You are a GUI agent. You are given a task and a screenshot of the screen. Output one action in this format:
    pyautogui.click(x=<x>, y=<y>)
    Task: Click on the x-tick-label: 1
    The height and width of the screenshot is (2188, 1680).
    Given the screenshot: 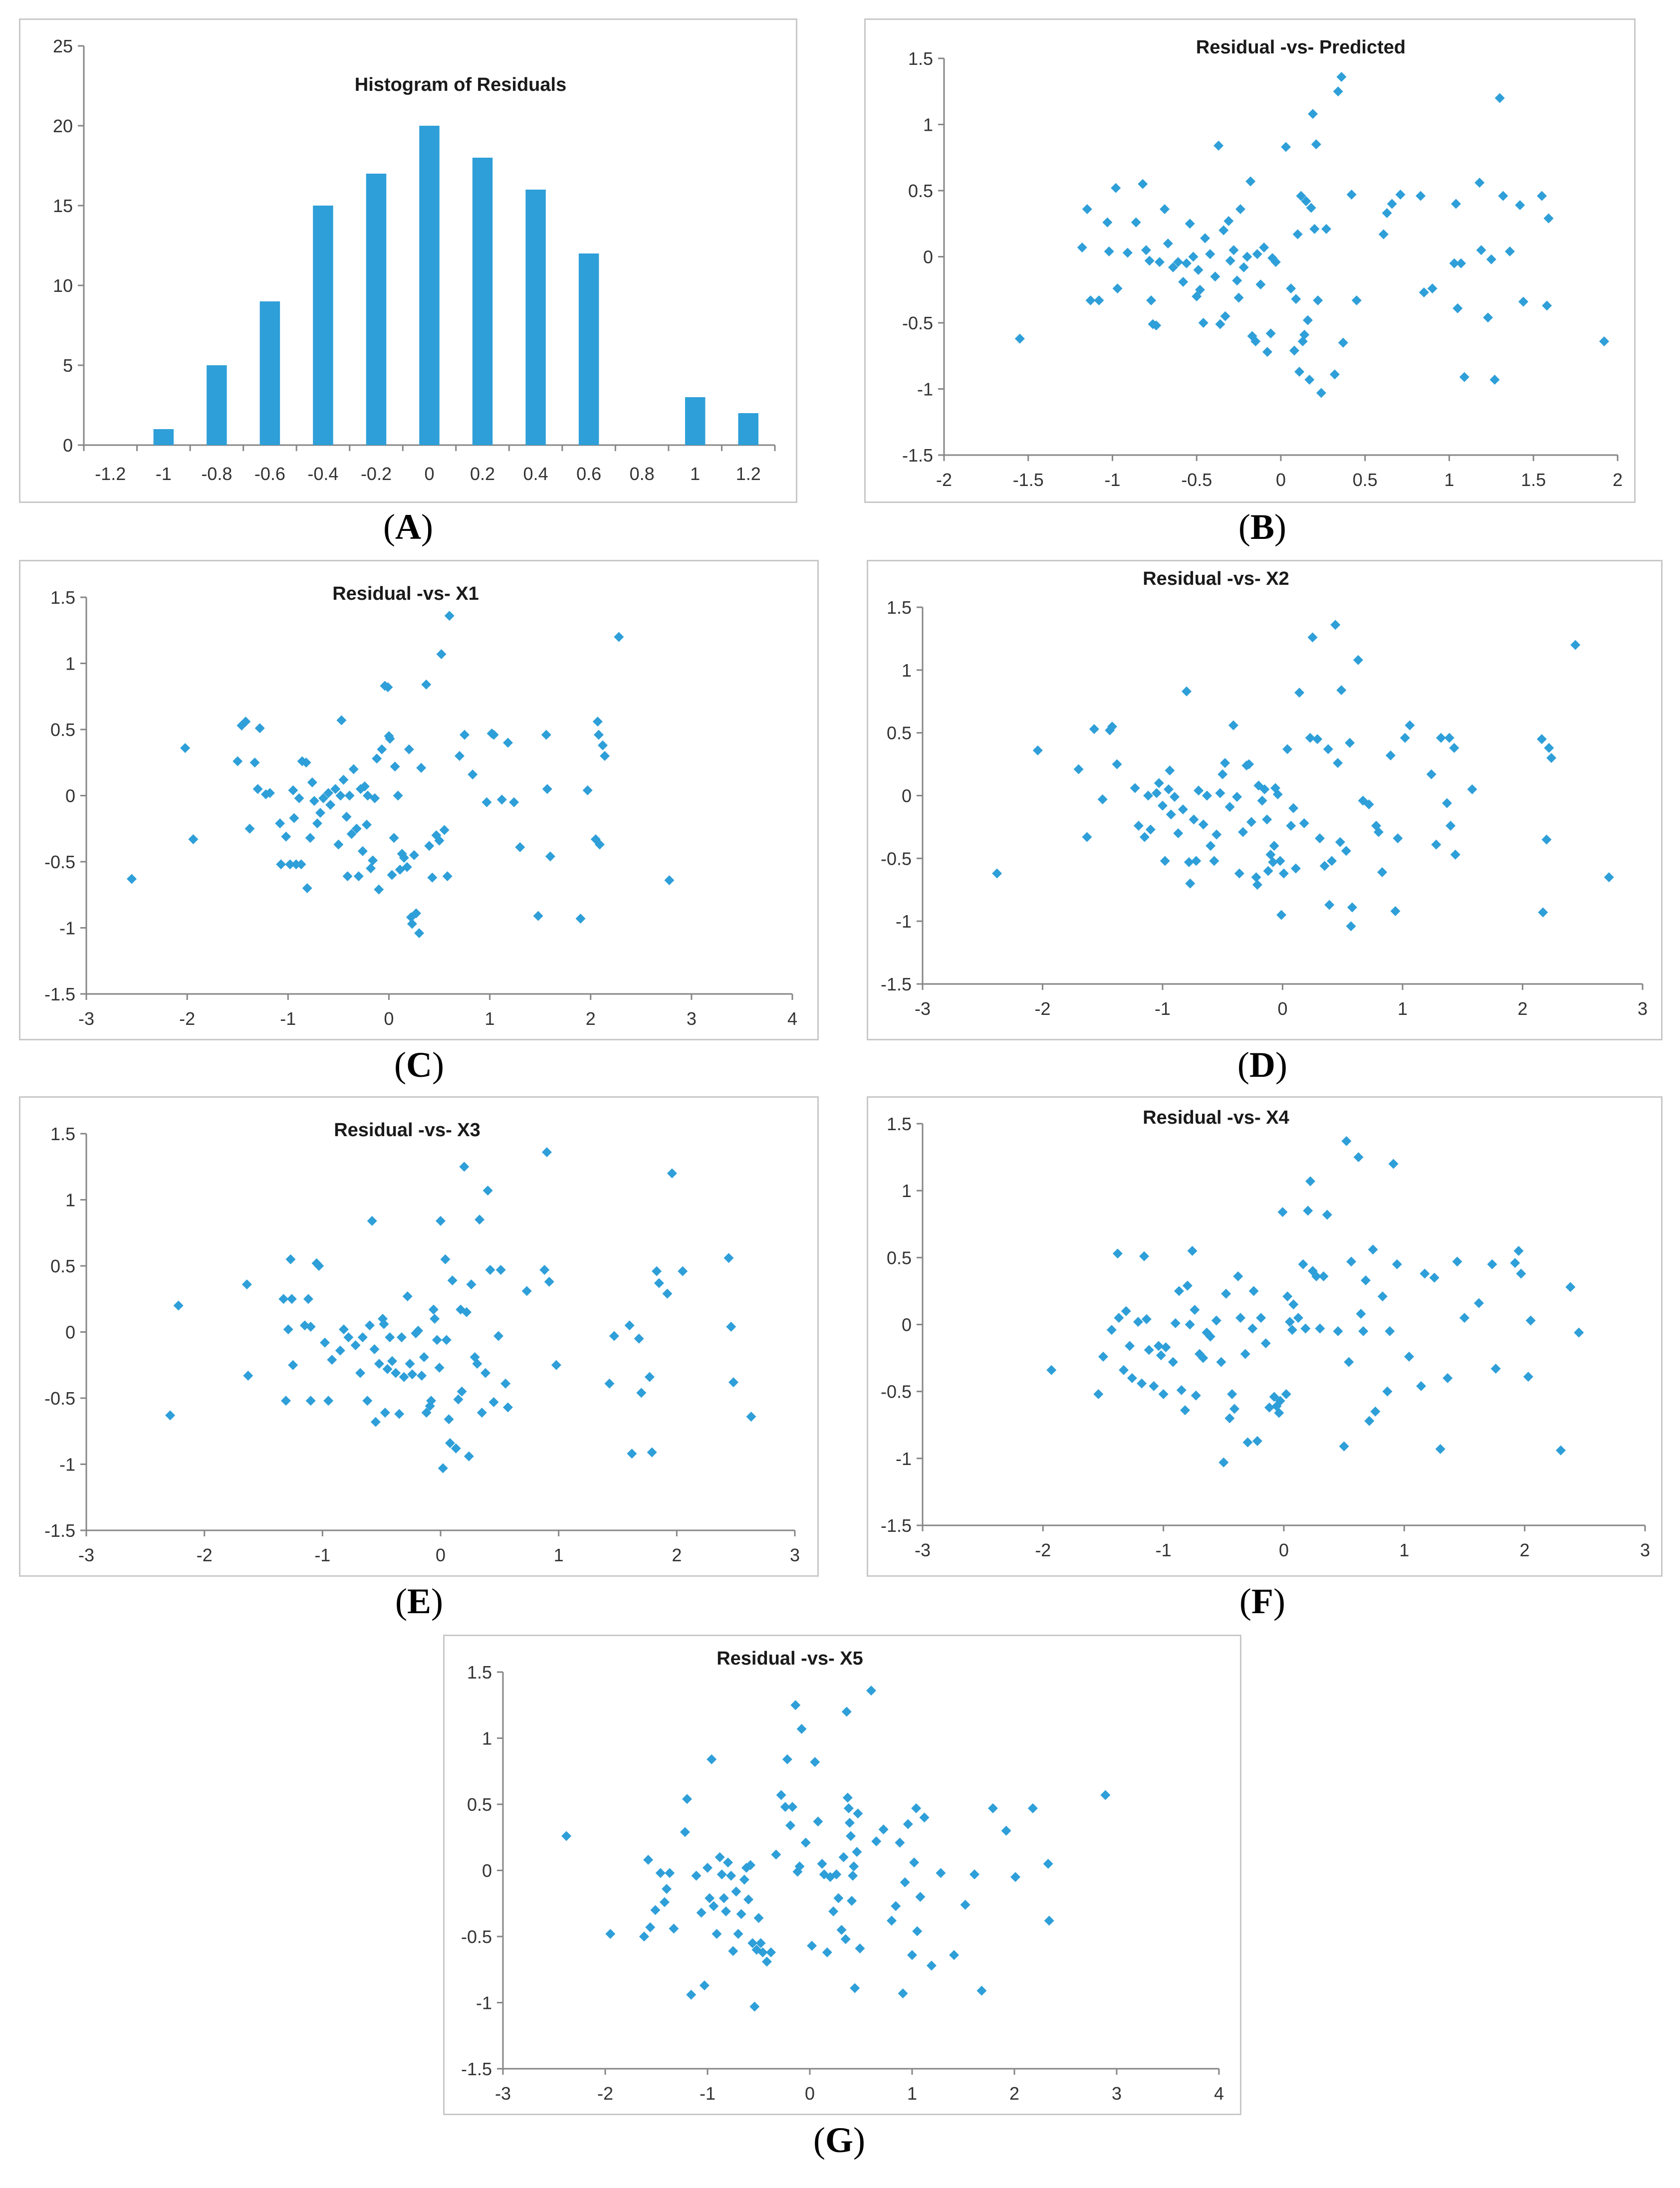 What is the action you would take?
    pyautogui.click(x=695, y=474)
    